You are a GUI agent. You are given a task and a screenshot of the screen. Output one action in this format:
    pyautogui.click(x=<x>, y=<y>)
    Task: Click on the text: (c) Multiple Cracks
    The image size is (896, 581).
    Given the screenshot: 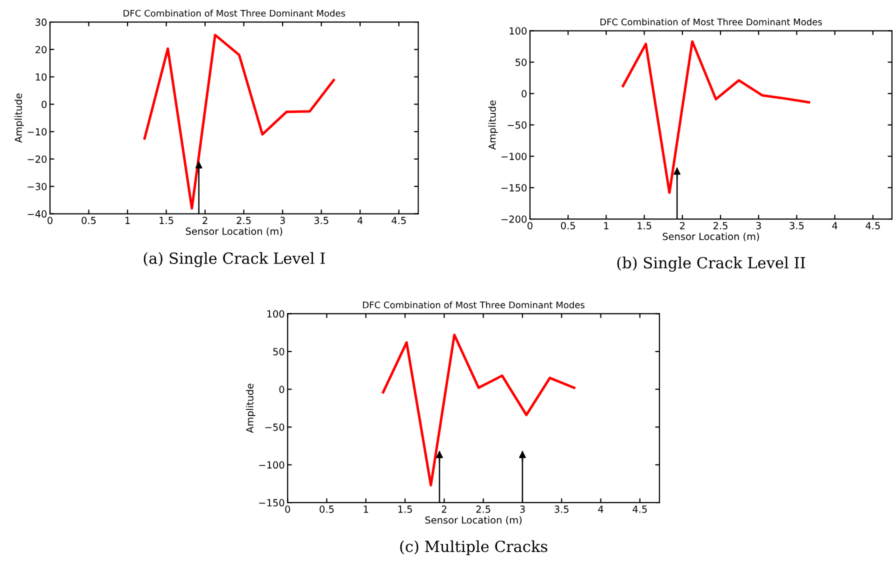 What is the action you would take?
    pyautogui.click(x=474, y=548)
    